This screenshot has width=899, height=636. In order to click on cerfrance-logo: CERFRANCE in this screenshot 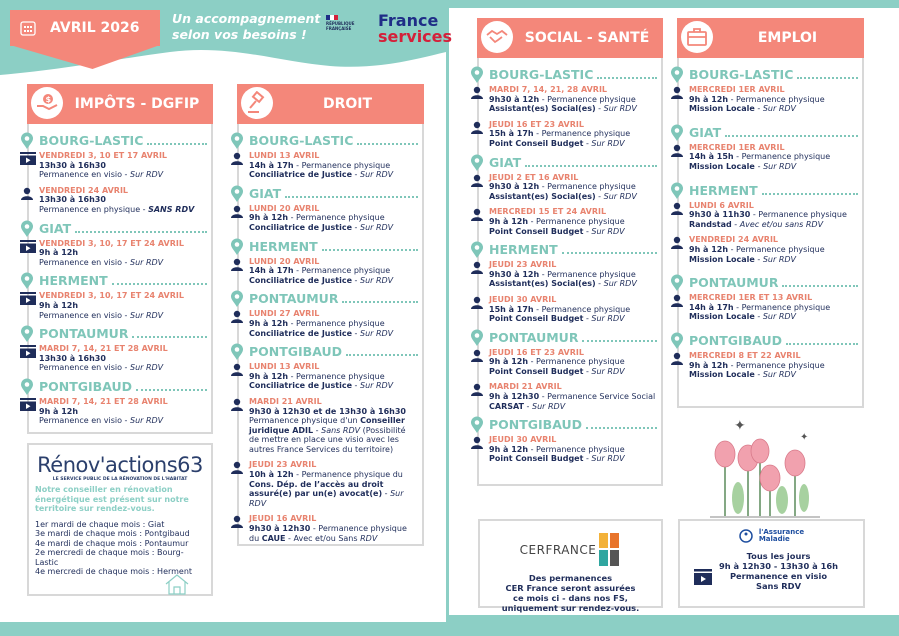, I will do `click(570, 550)`.